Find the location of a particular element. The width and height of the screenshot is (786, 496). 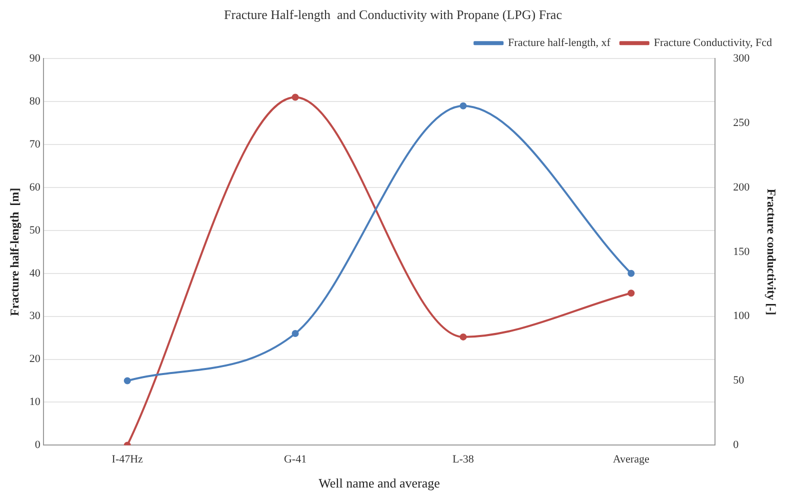

y2-tick-label: 50 is located at coordinates (739, 380).